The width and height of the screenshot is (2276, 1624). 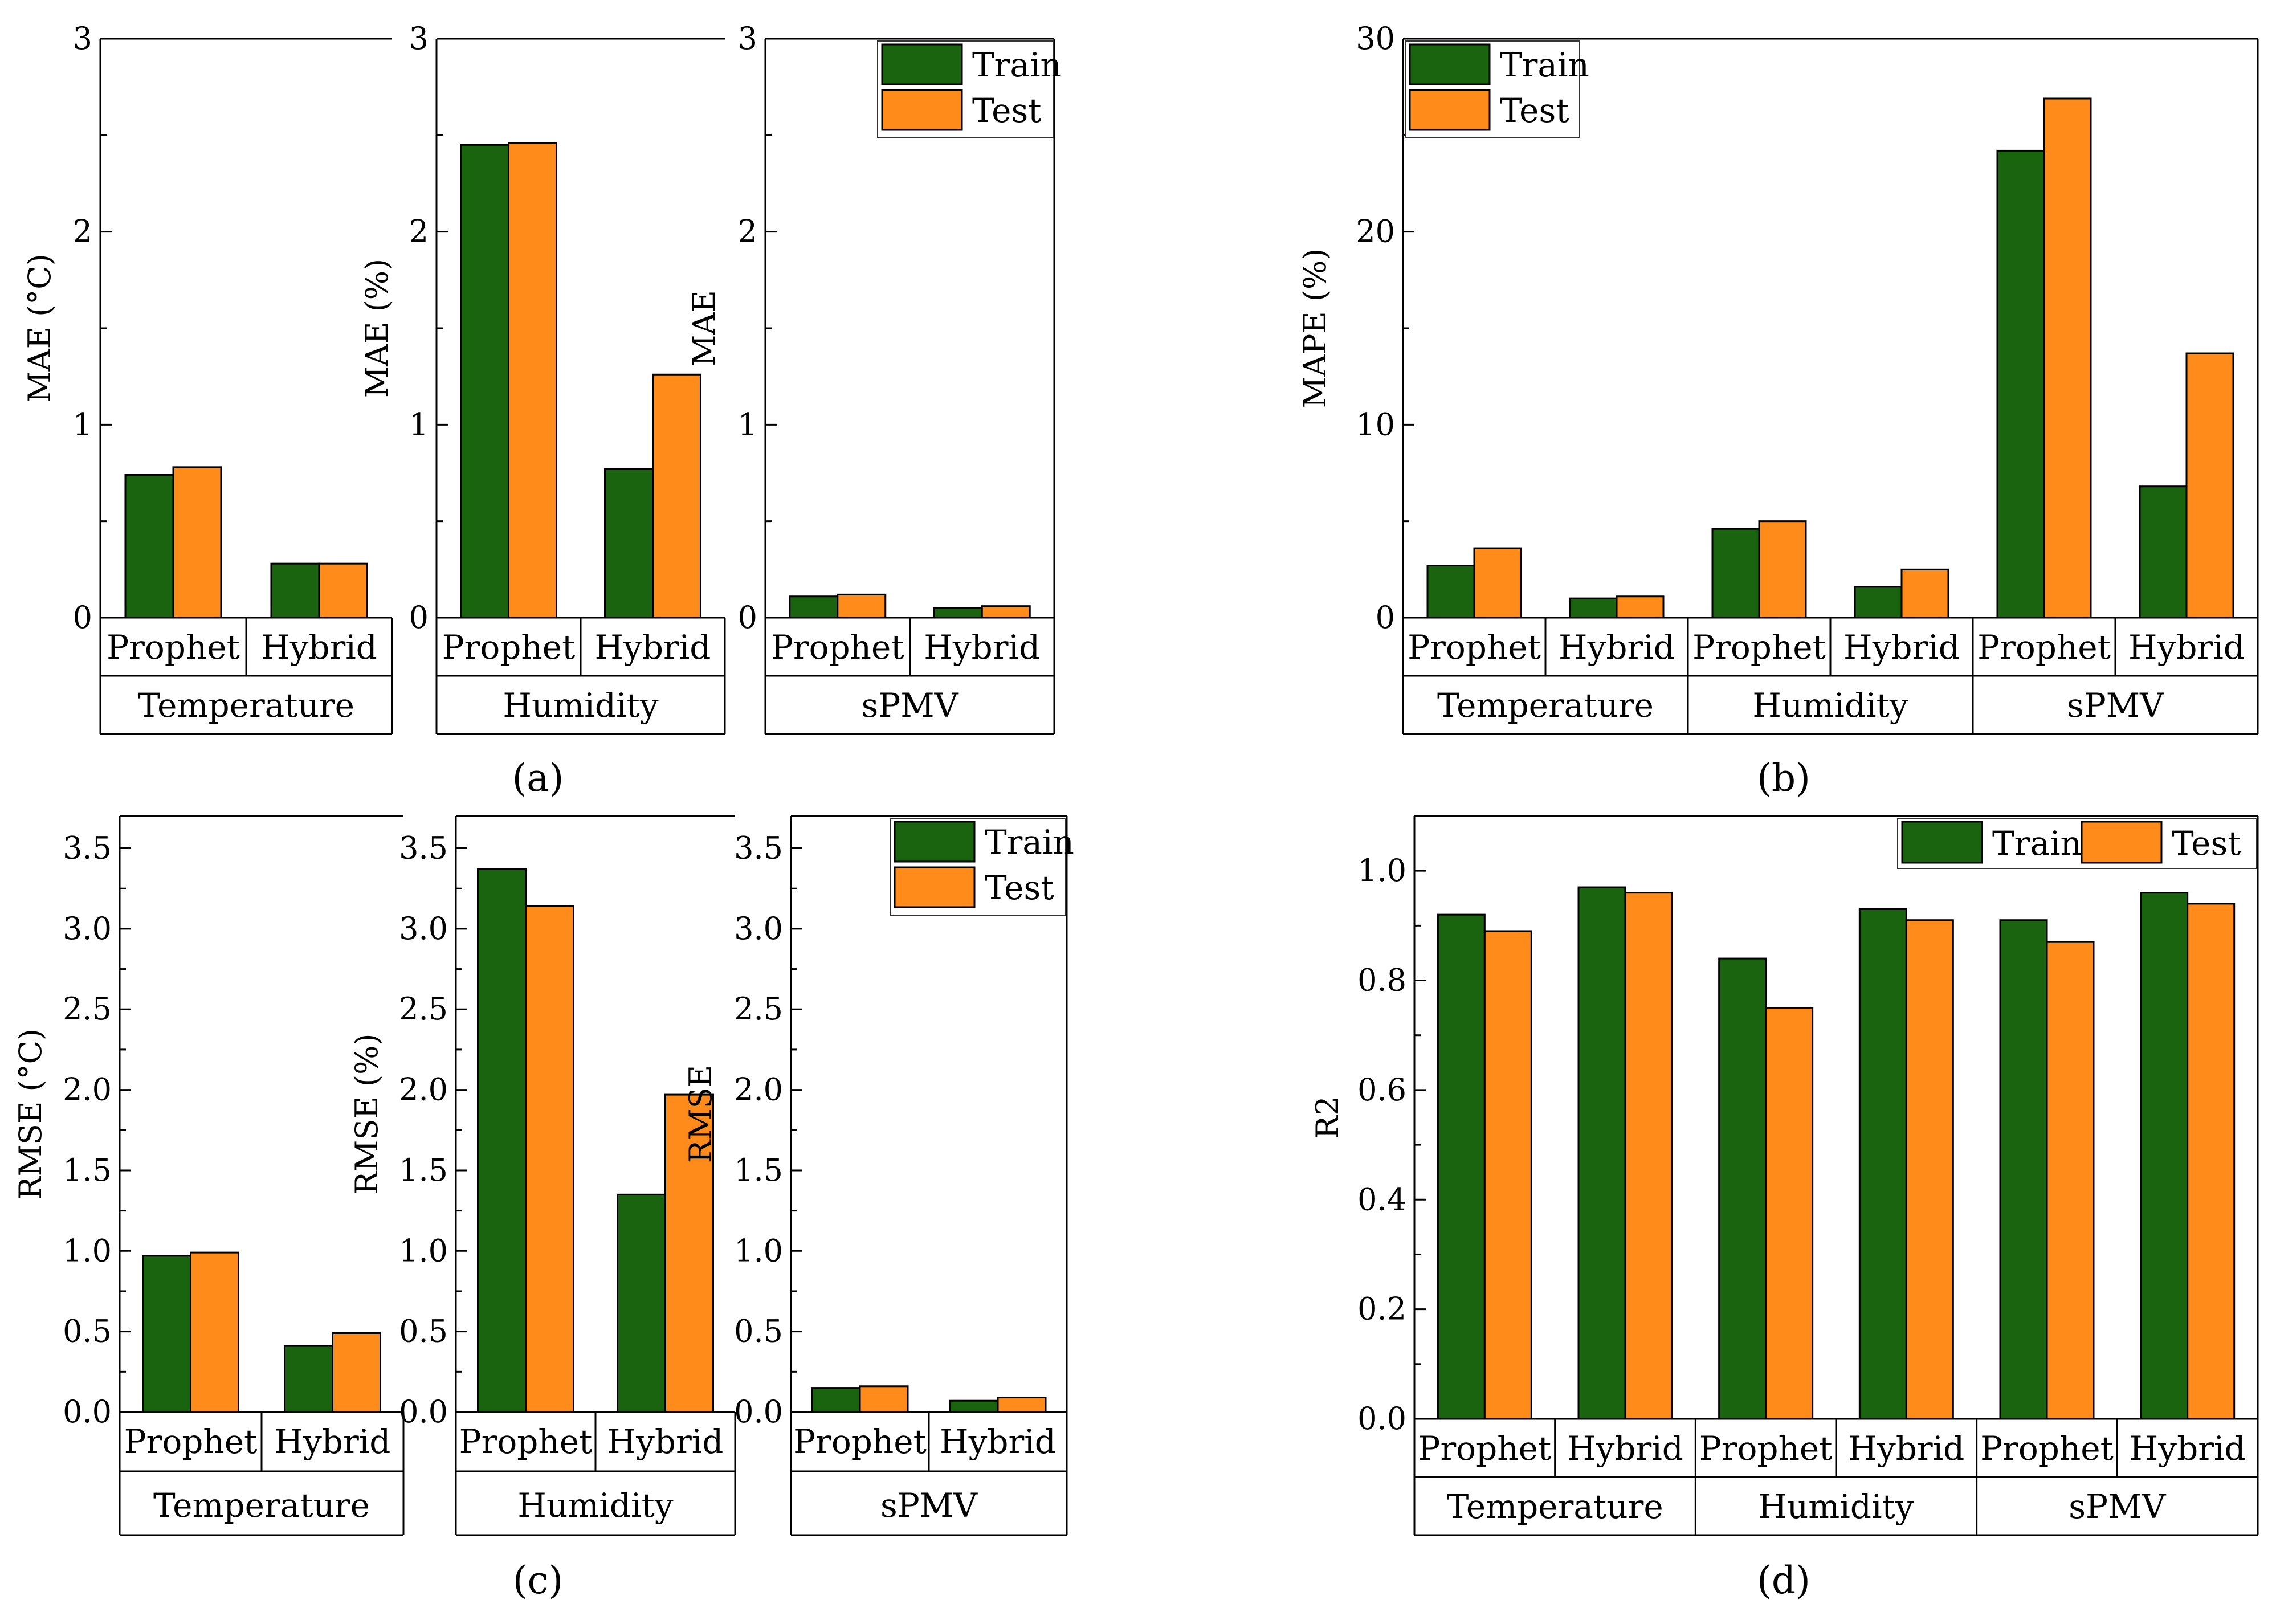 What do you see at coordinates (377, 329) in the screenshot?
I see `y-axis-title: MAE (%)` at bounding box center [377, 329].